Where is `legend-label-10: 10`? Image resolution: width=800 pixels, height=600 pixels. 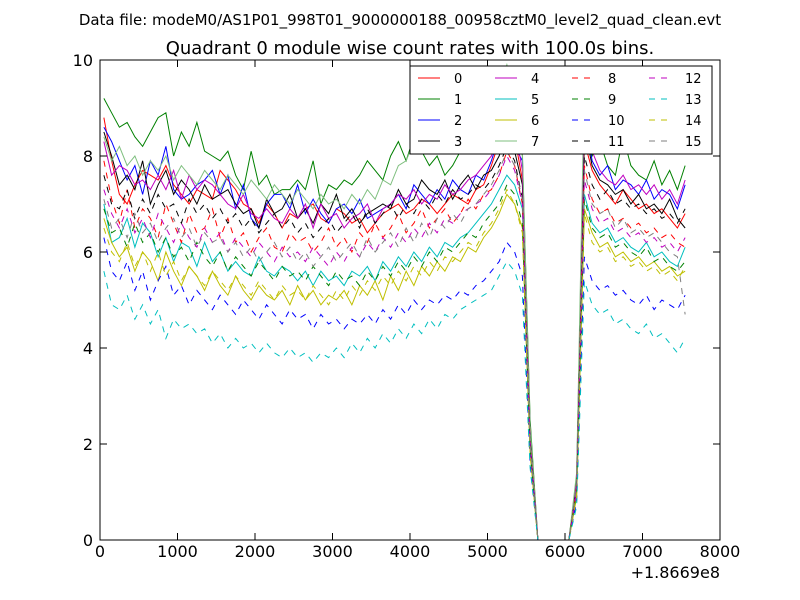
legend-label-10: 10 is located at coordinates (616, 121).